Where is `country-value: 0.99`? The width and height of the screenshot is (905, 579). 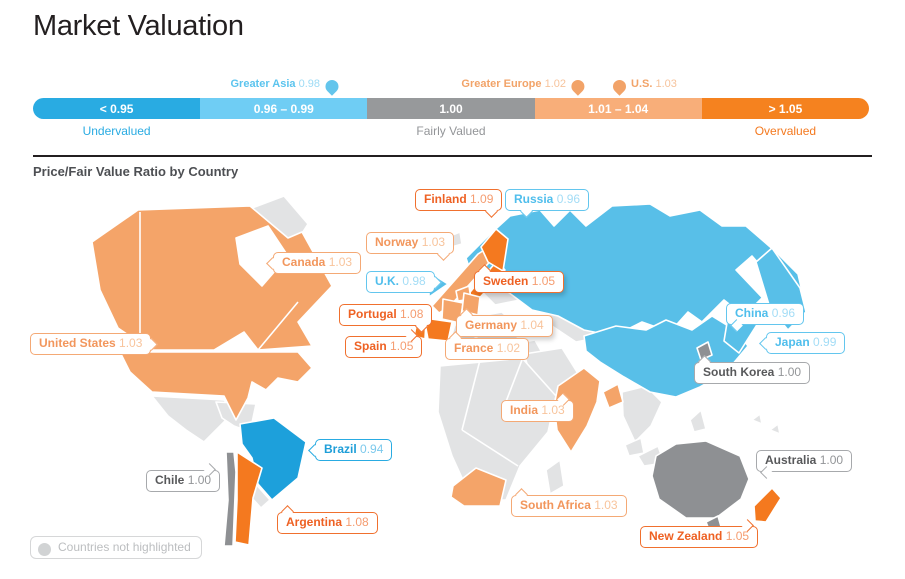
country-value: 0.99 is located at coordinates (825, 342).